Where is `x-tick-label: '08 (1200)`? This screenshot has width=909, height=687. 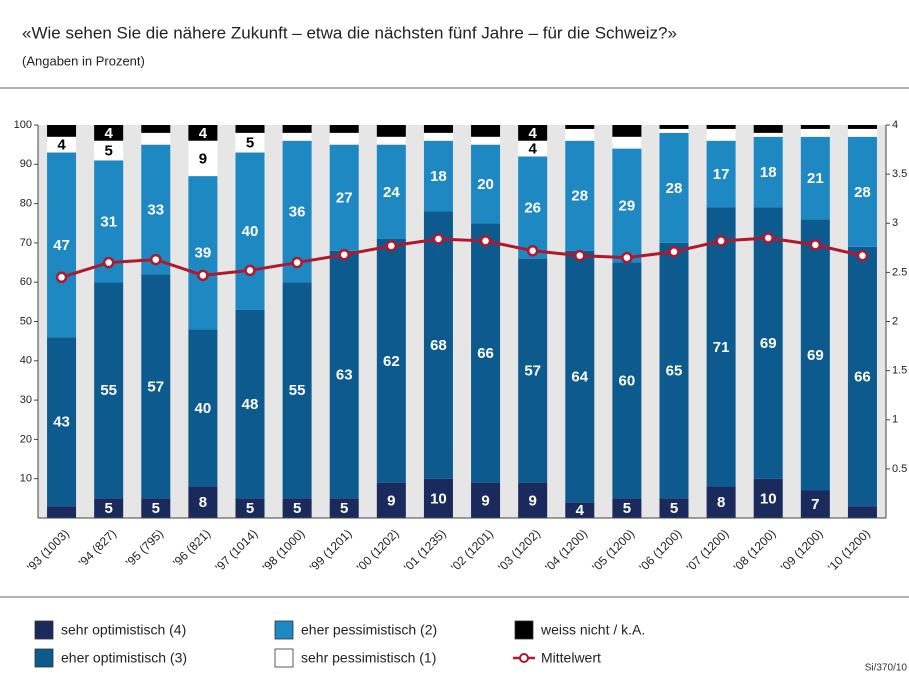
x-tick-label: '08 (1200) is located at coordinates (755, 550).